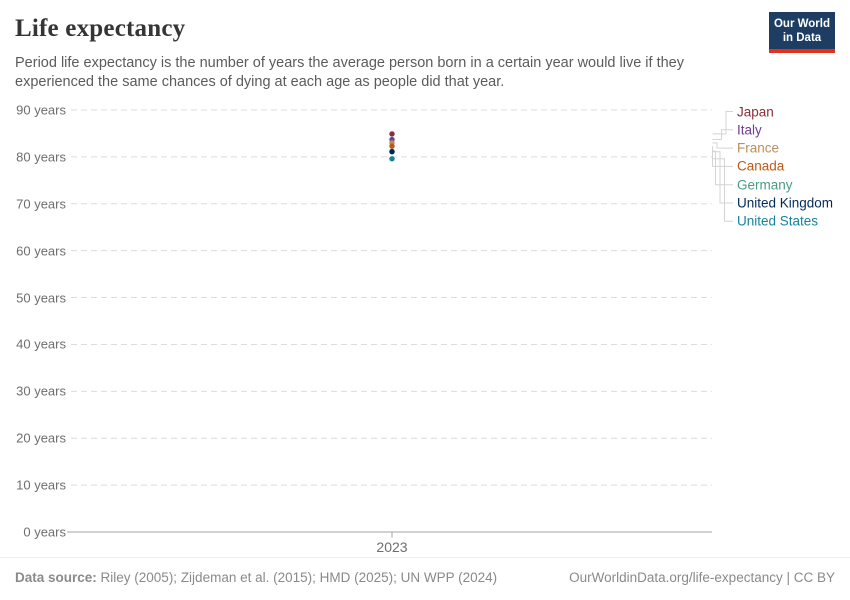 This screenshot has height=600, width=850. Describe the element at coordinates (722, 145) in the screenshot. I see `legend-connector-france` at that location.